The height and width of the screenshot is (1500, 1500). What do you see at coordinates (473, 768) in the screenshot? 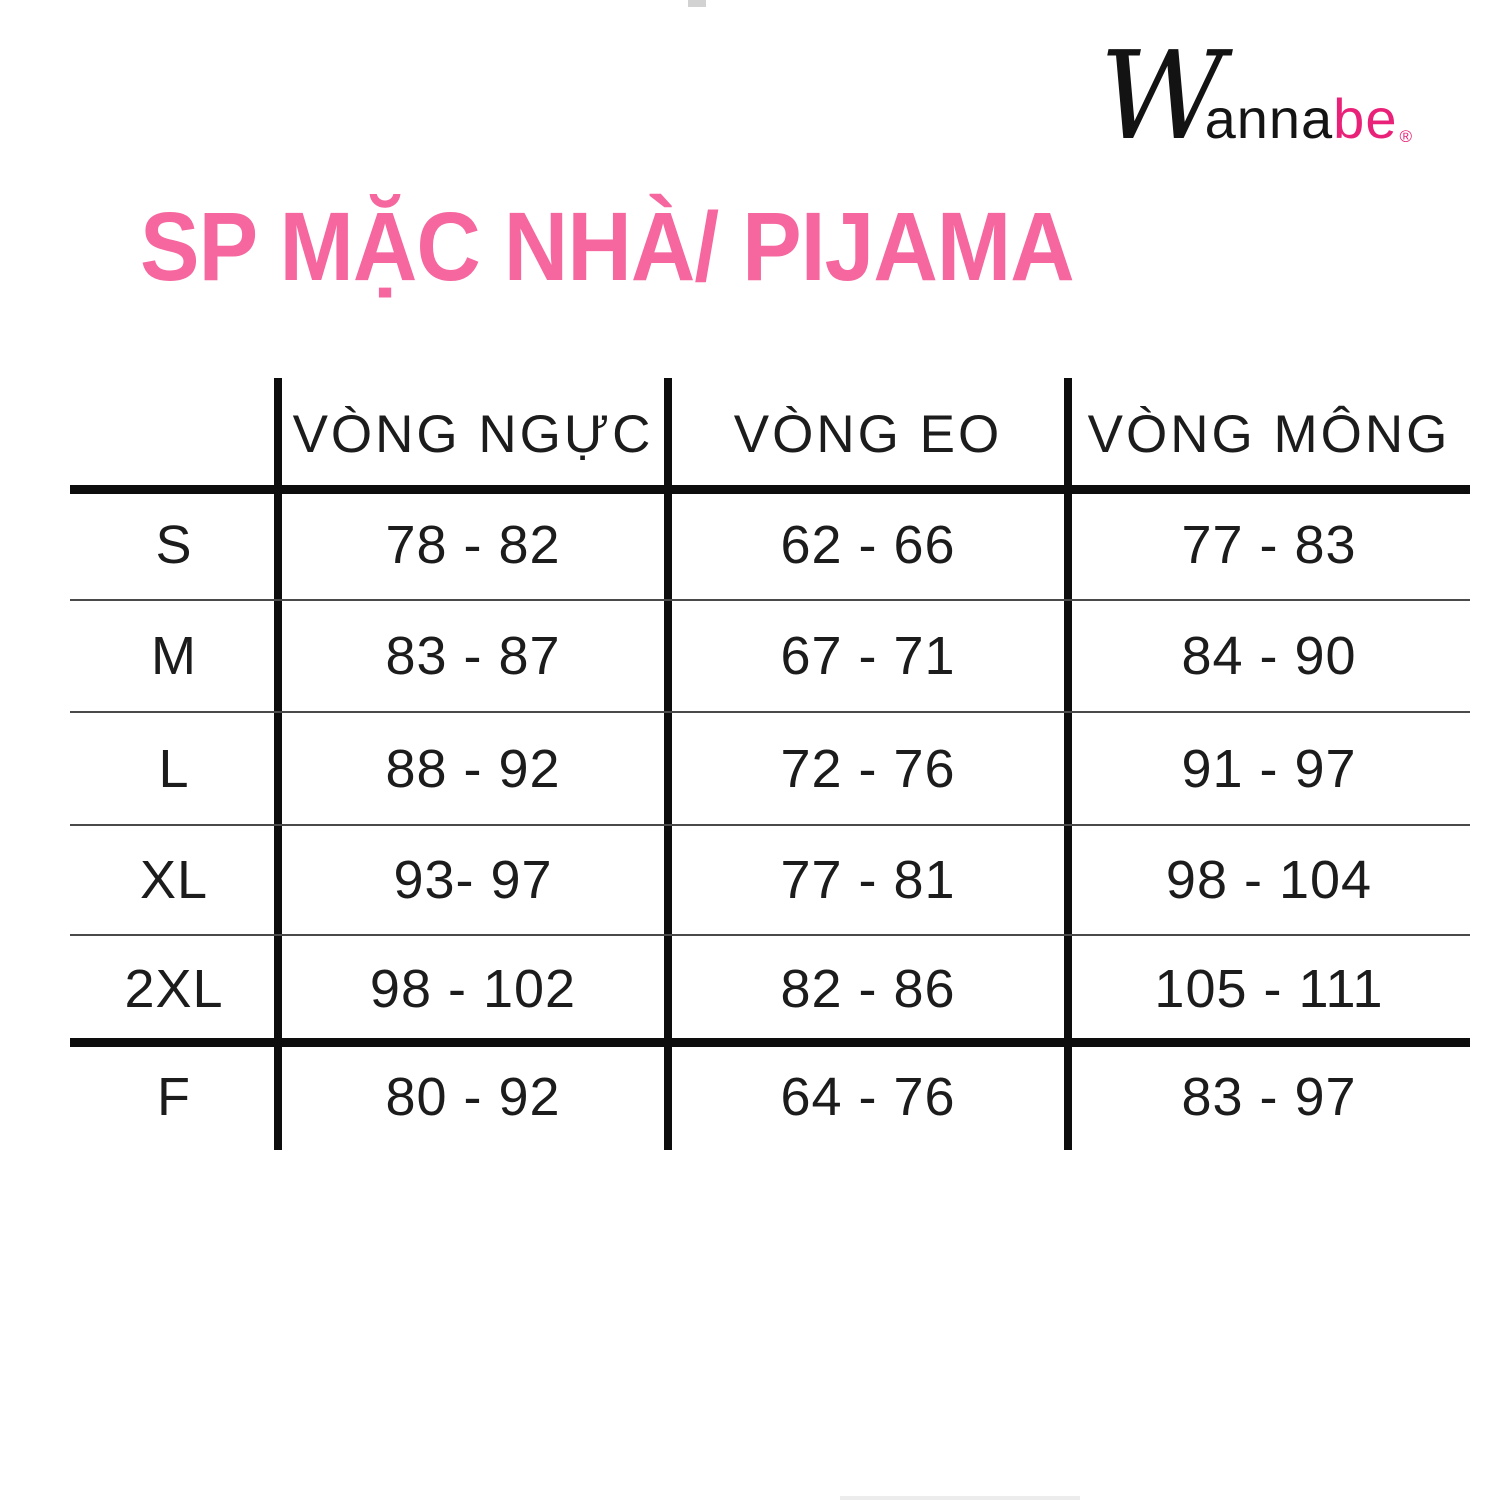
I see `bust-value: 88 - 92` at bounding box center [473, 768].